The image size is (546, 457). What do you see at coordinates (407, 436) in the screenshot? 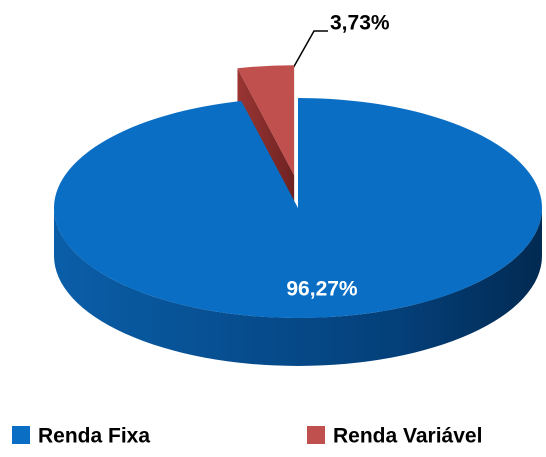
I see `legend-label: Renda Variável` at bounding box center [407, 436].